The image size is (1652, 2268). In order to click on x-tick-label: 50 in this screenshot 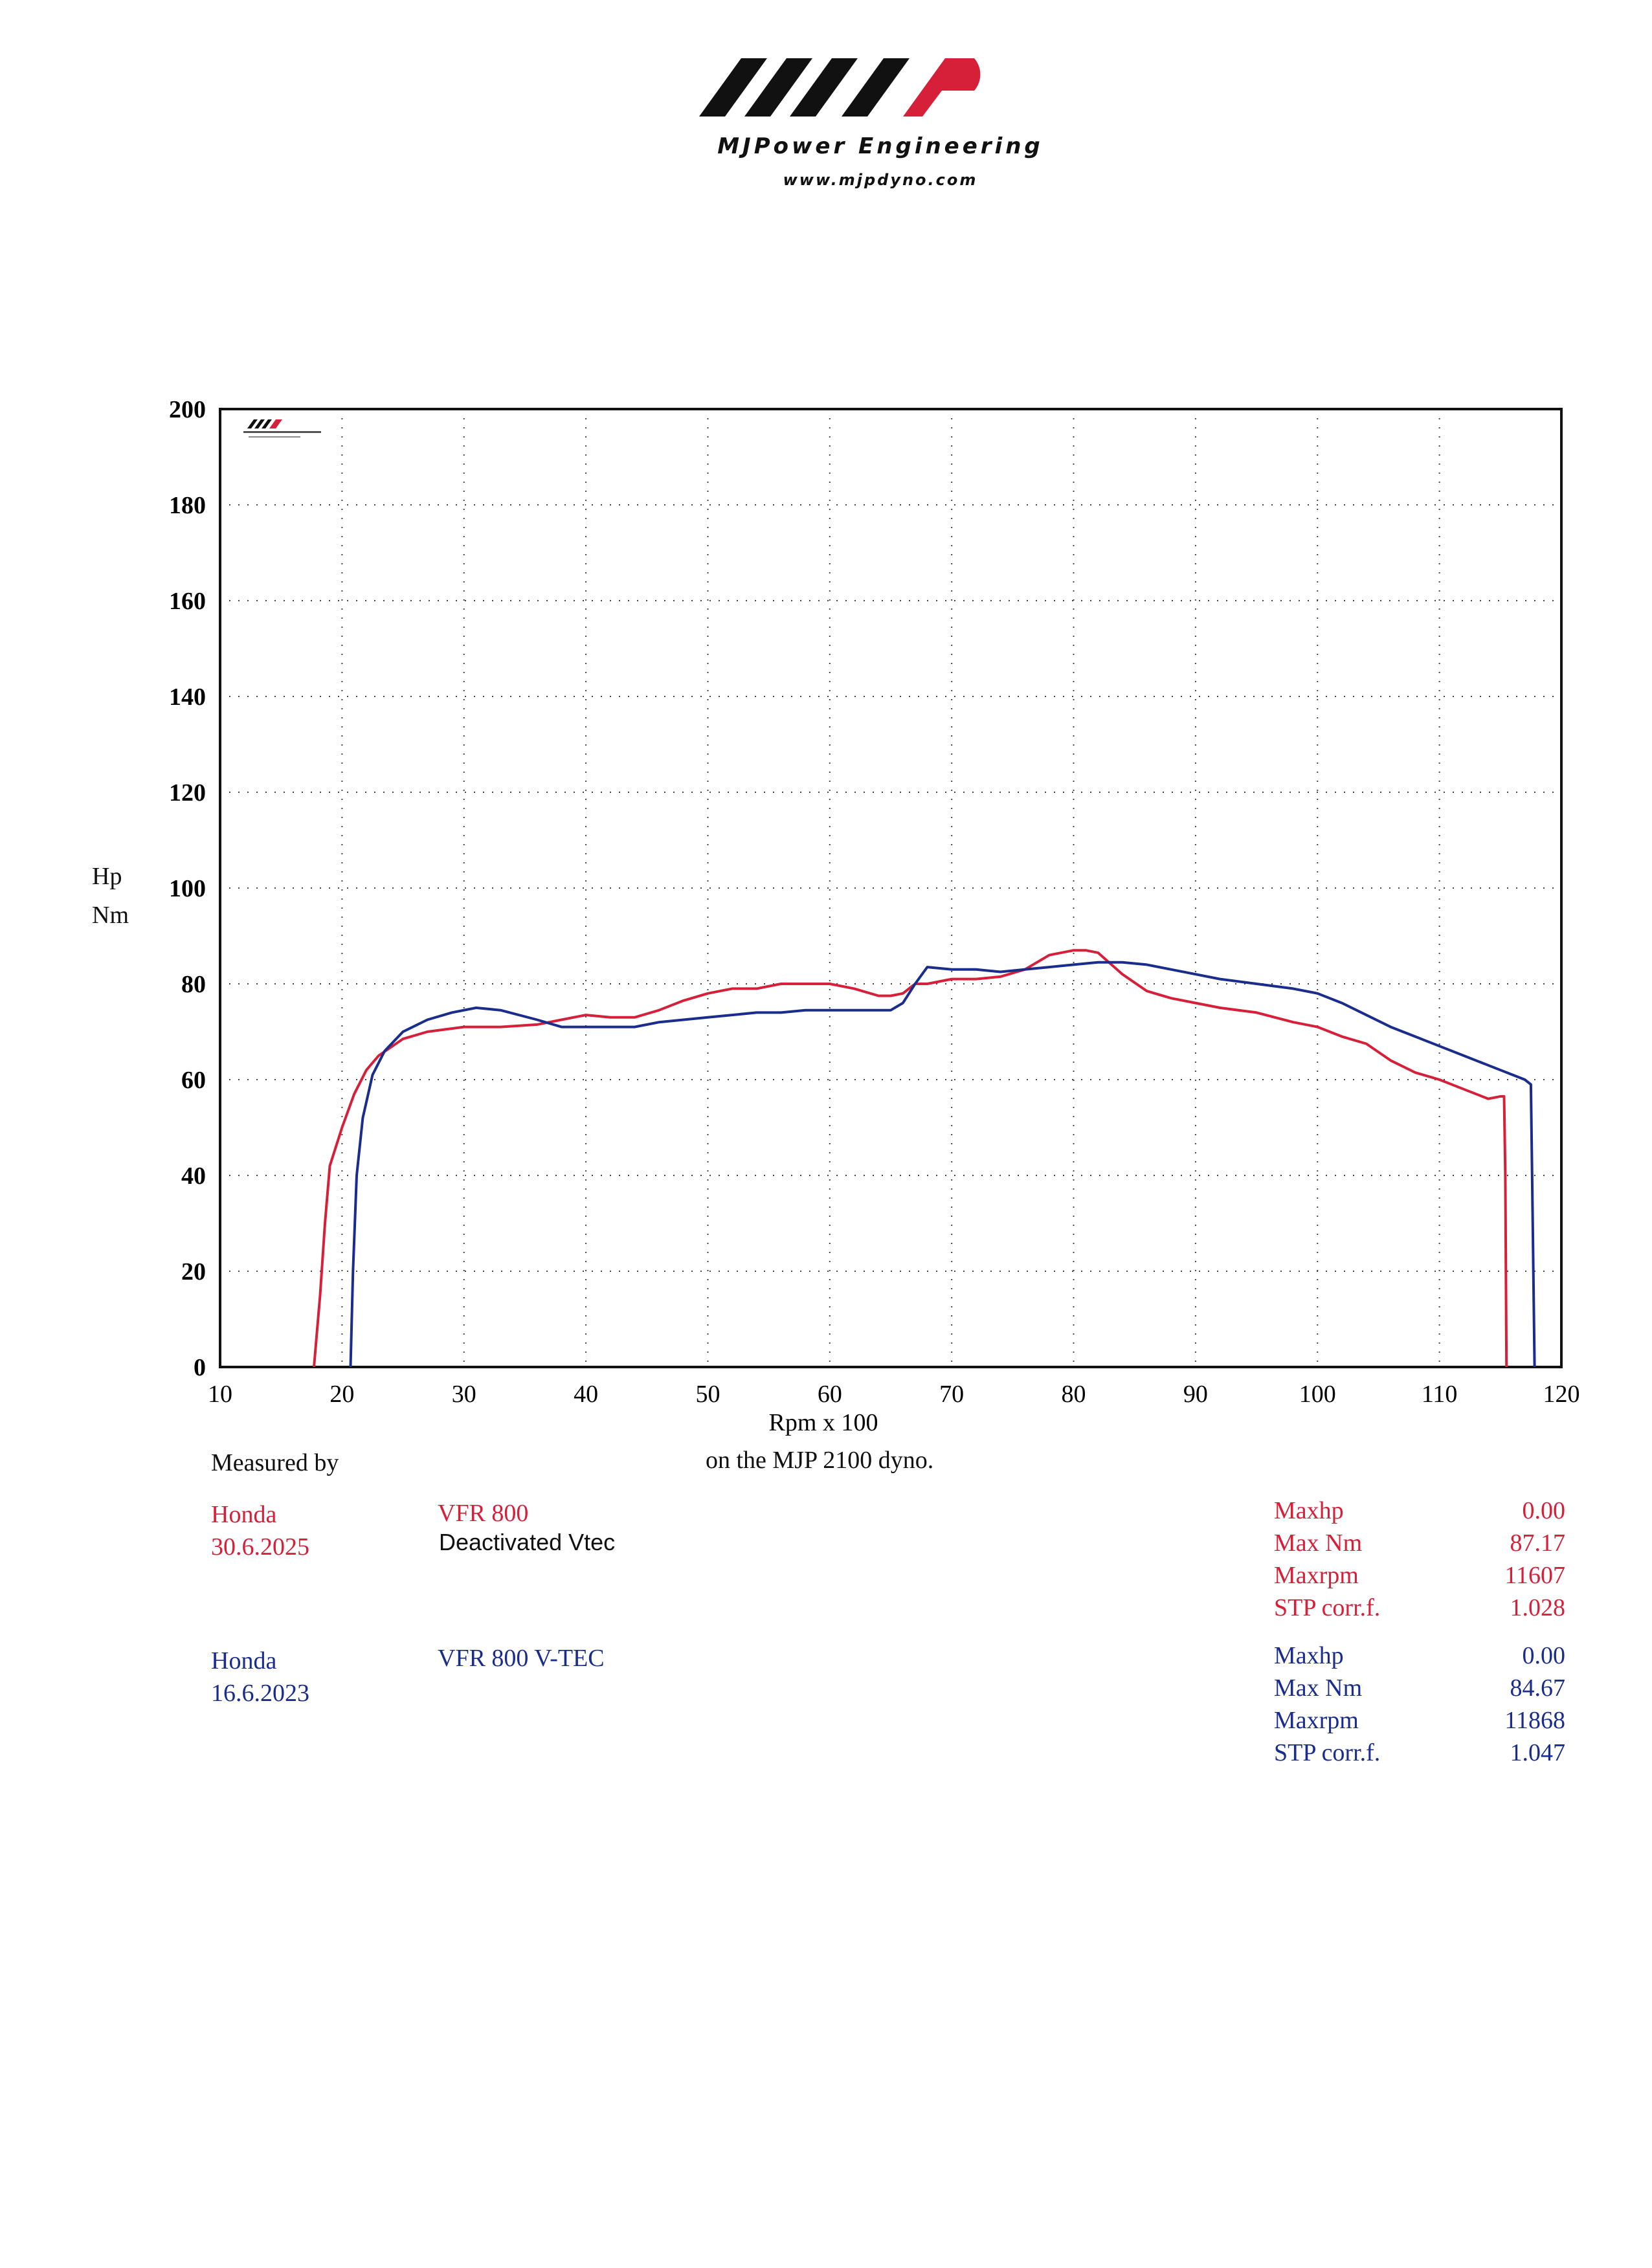, I will do `click(707, 1394)`.